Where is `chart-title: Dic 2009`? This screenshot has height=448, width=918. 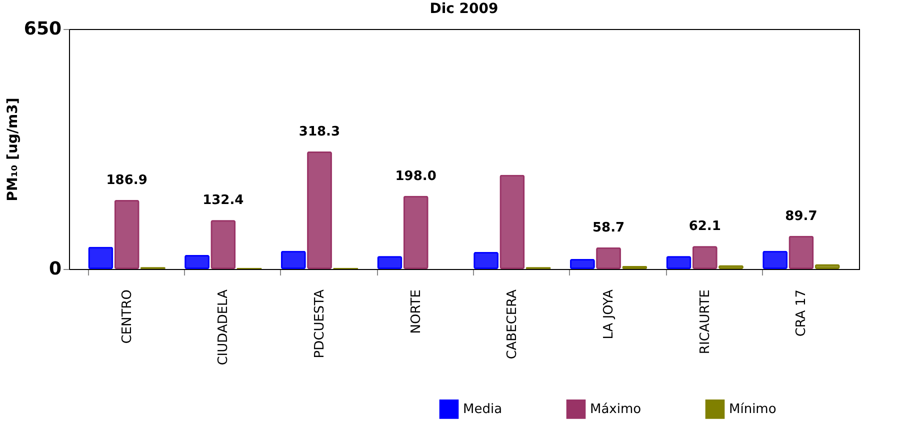 chart-title: Dic 2009 is located at coordinates (464, 9).